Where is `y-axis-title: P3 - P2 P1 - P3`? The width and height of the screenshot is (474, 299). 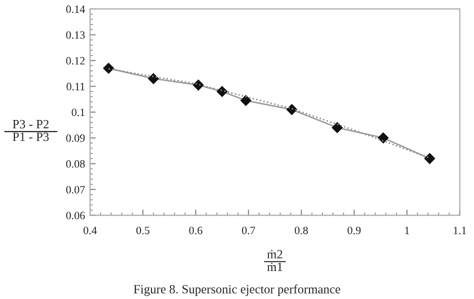
y-axis-title: P3 - P2 P1 - P3 is located at coordinates (30, 131).